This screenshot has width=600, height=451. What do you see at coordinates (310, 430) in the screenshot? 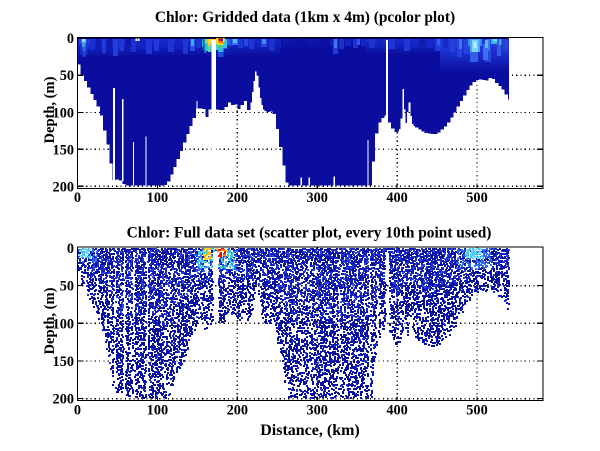
I see `svg-text: Distance, (km)` at bounding box center [310, 430].